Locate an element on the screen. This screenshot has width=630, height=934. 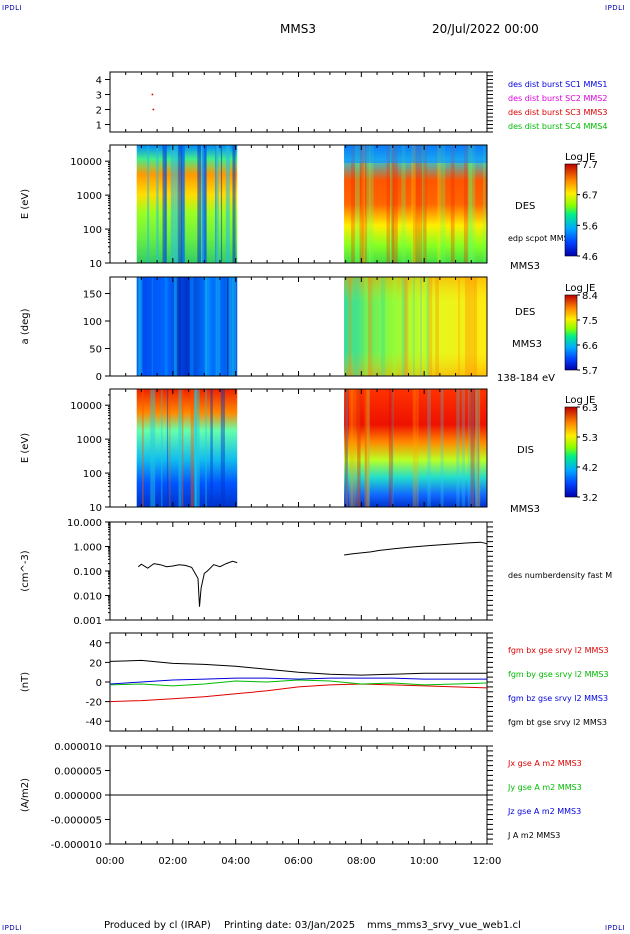
des-pitch-ytick-label: 150 is located at coordinates (92, 295).